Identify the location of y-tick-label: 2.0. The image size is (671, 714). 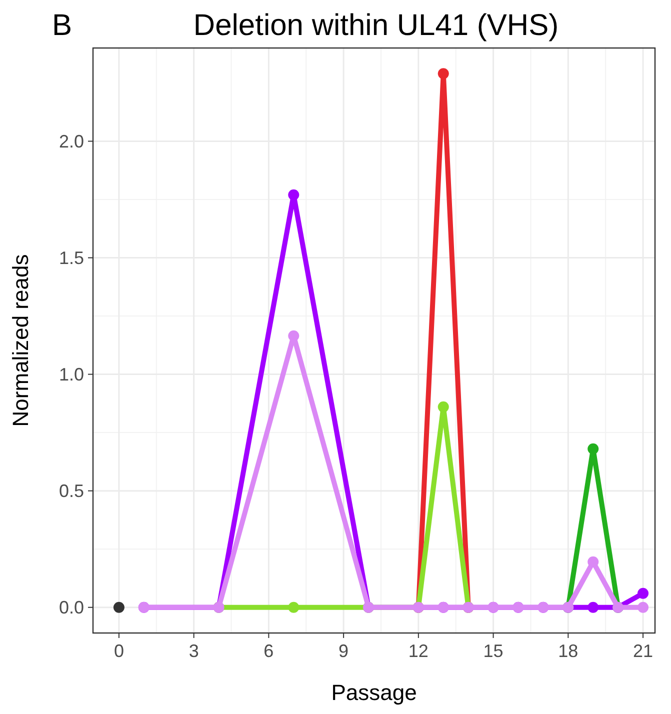
(71, 142).